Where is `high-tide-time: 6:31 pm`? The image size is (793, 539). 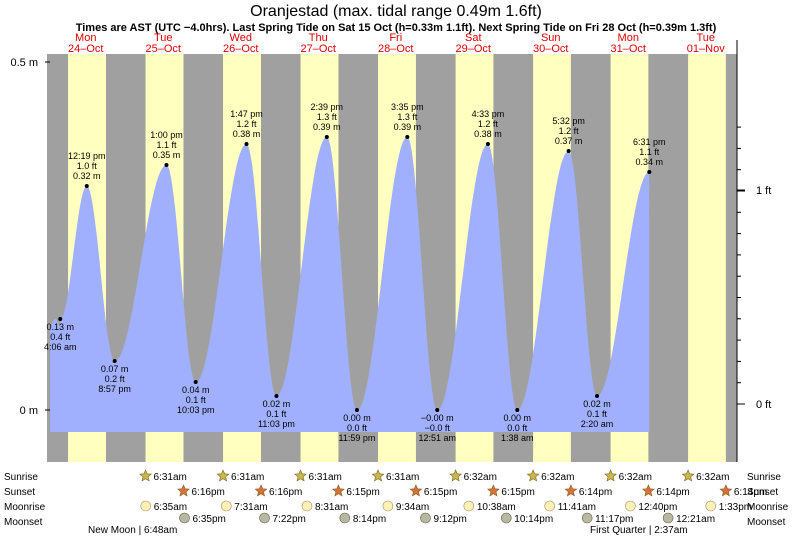 high-tide-time: 6:31 pm is located at coordinates (649, 142).